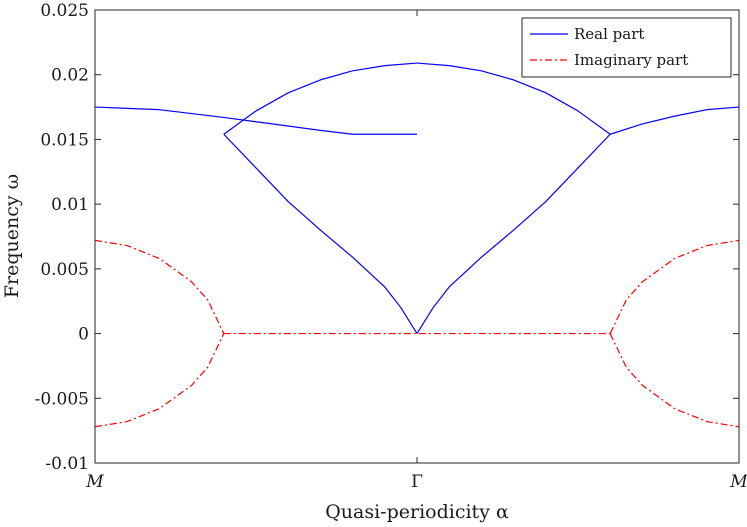 The height and width of the screenshot is (527, 747). Describe the element at coordinates (70, 76) in the screenshot. I see `y-tick-label: 0.02` at that location.